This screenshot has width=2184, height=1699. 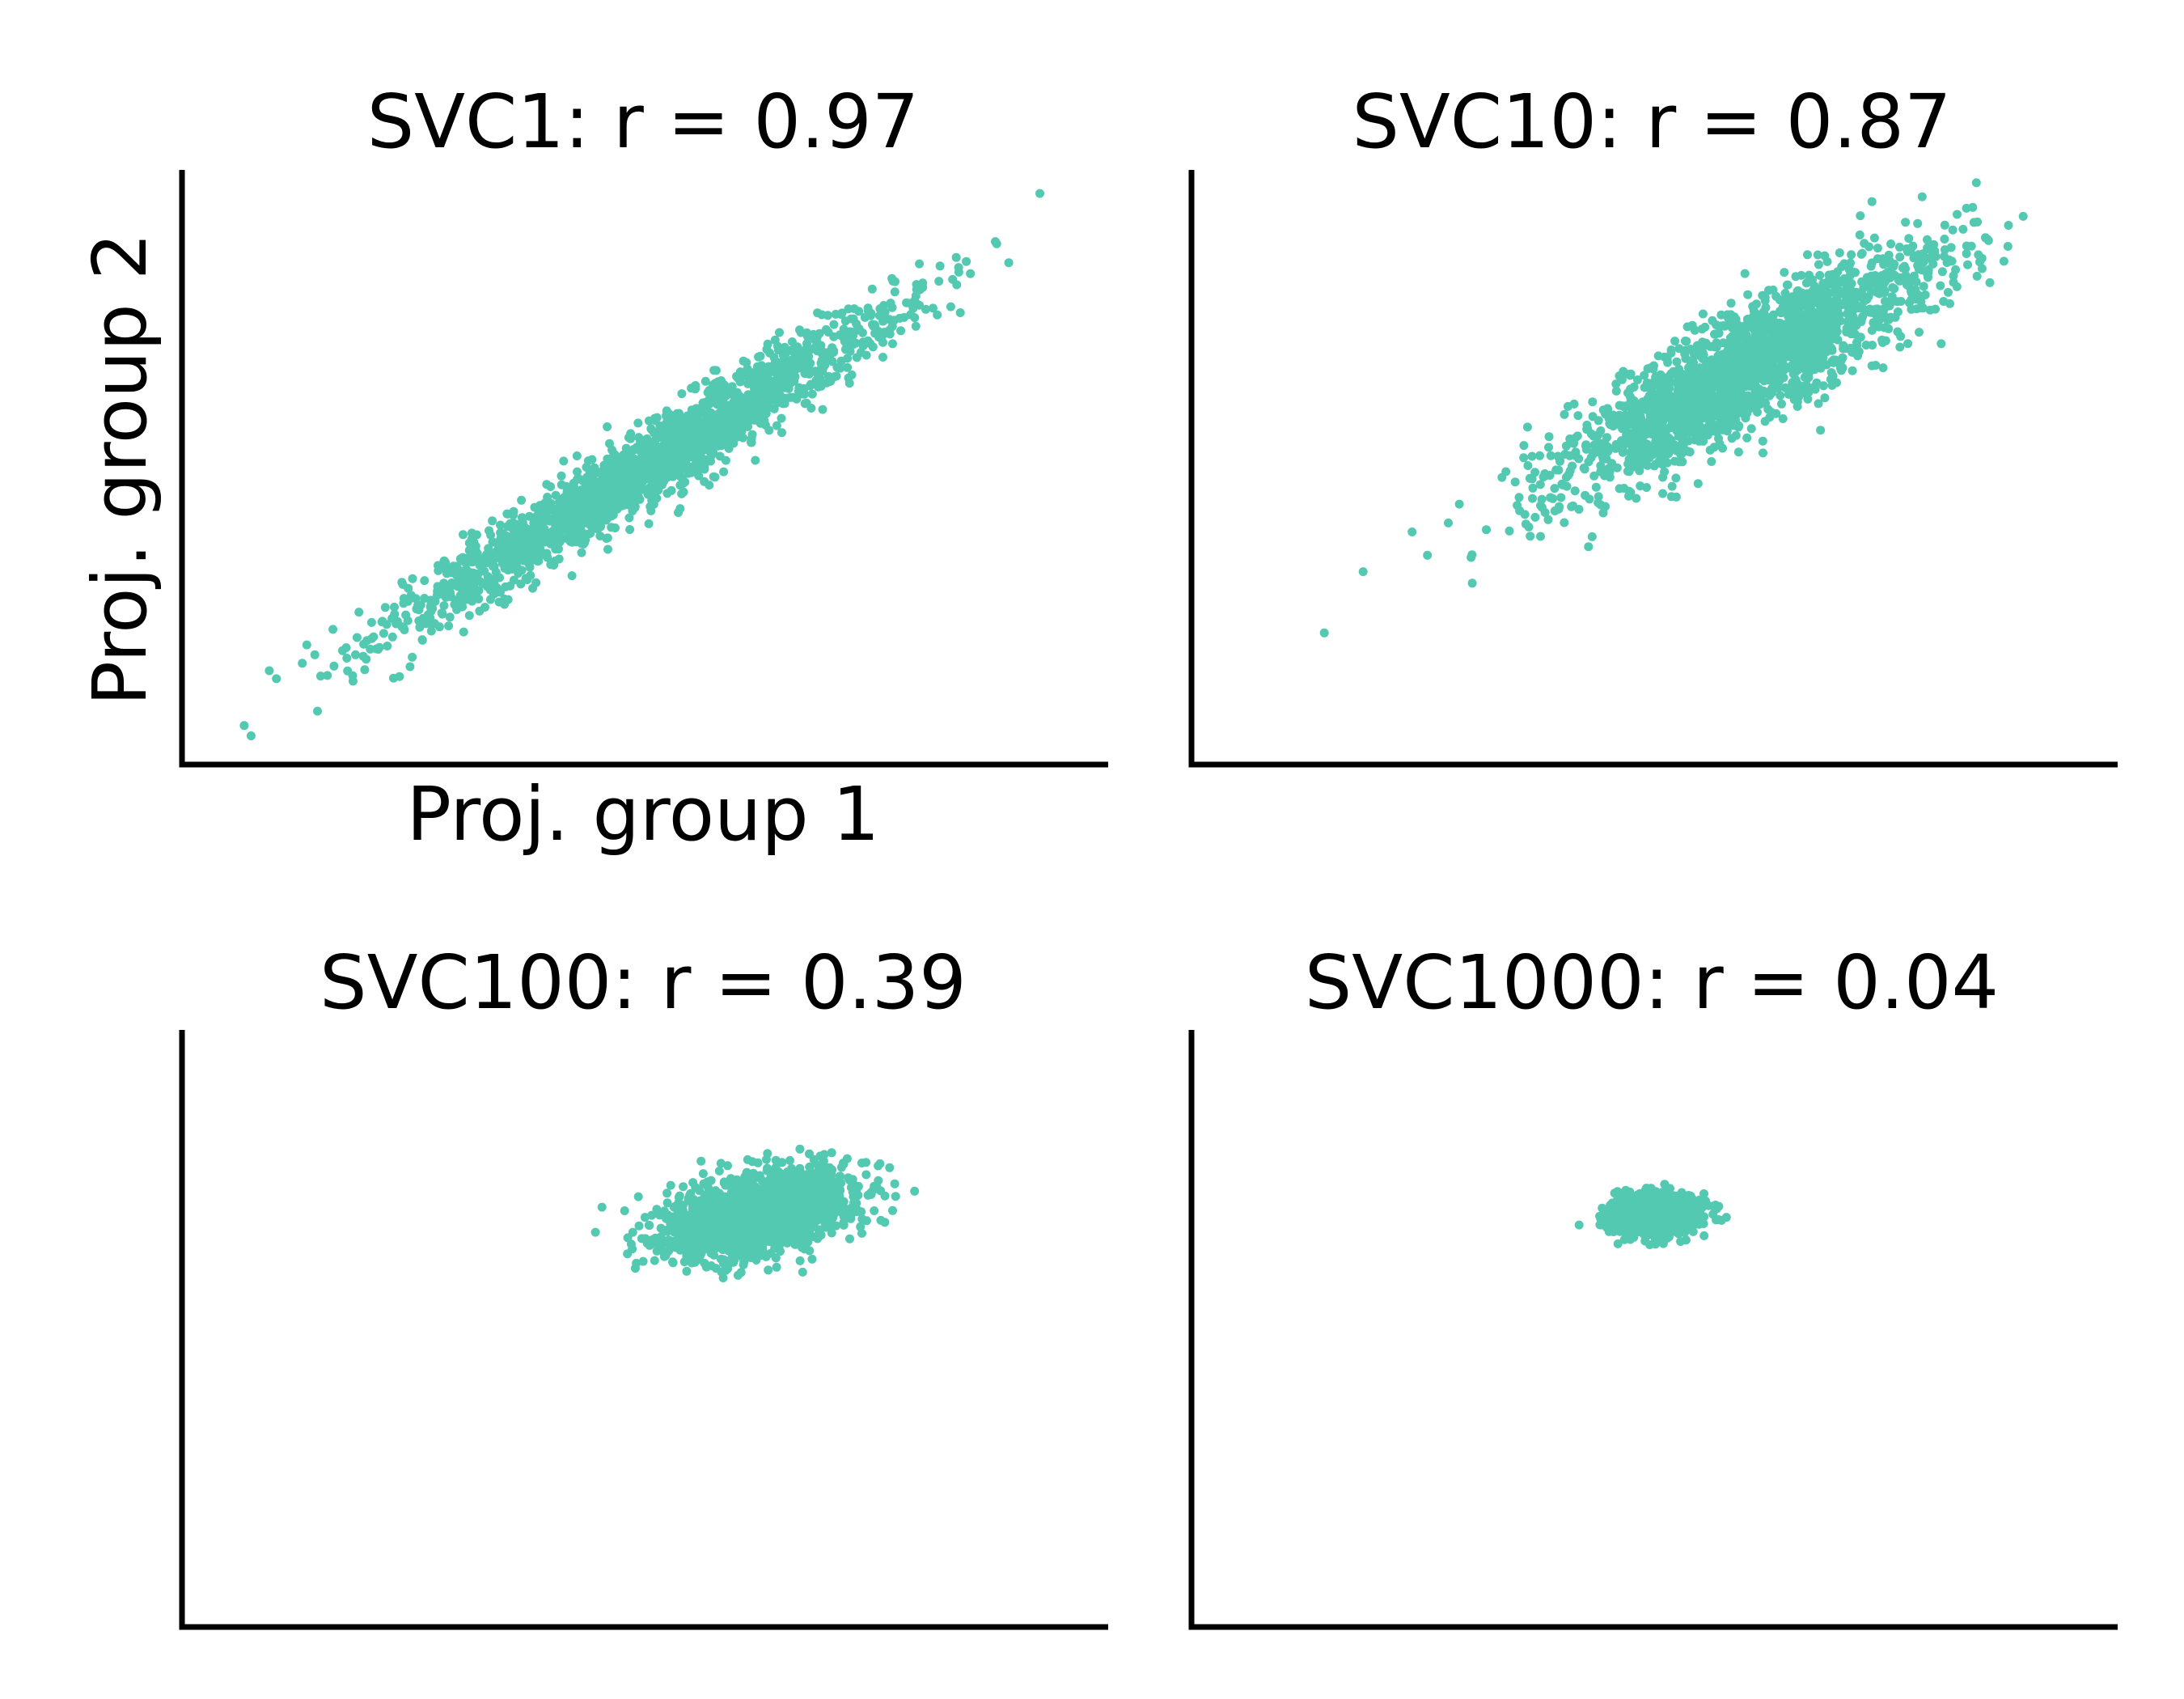 What do you see at coordinates (643, 983) in the screenshot?
I see `panel-svc100-title: SVC100: r = 0.39` at bounding box center [643, 983].